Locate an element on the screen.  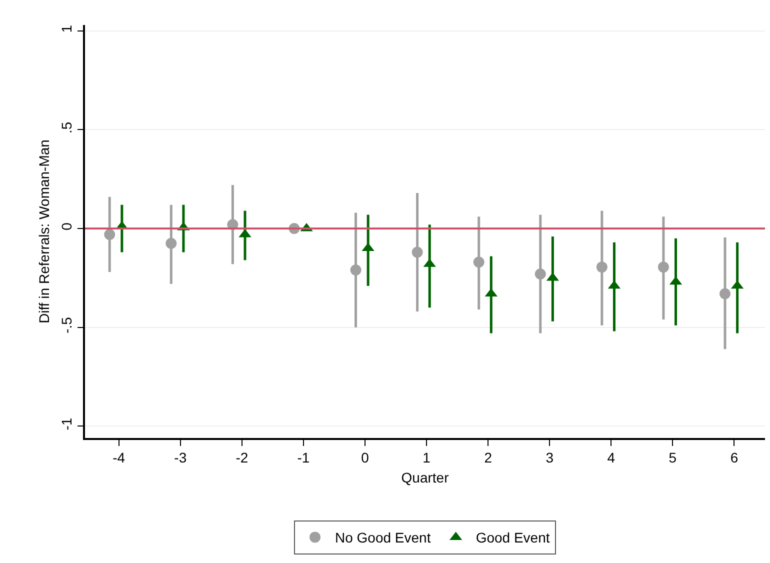
x-tick-label: 6 is located at coordinates (734, 458).